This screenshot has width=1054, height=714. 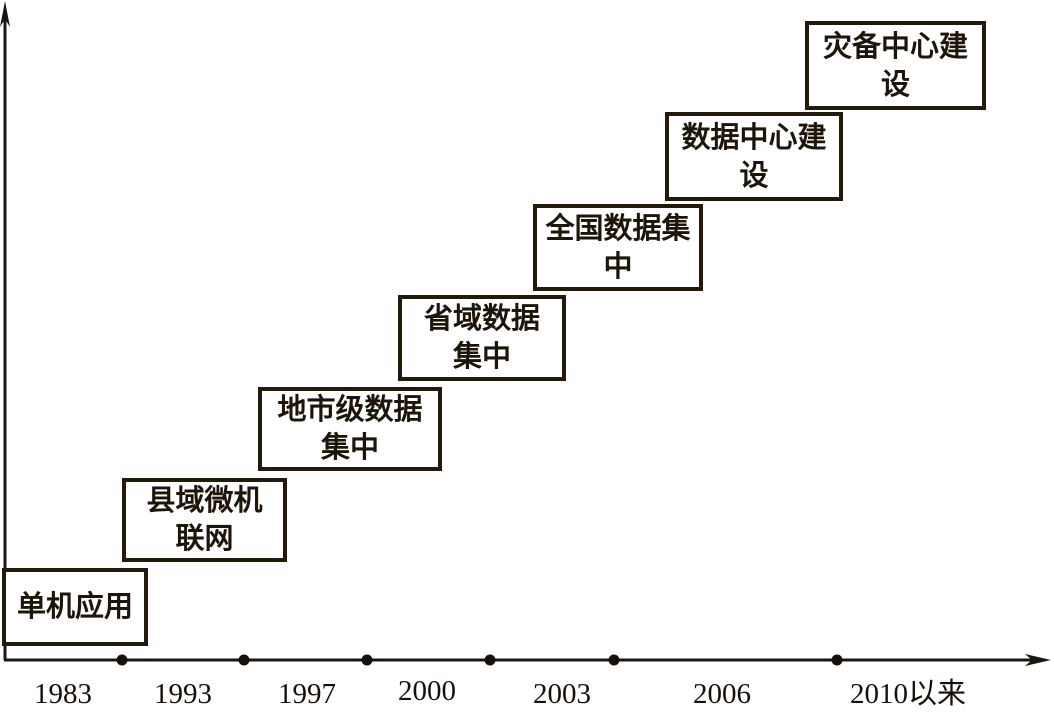 What do you see at coordinates (5, 14) in the screenshot?
I see `y-axis-arrow-icon` at bounding box center [5, 14].